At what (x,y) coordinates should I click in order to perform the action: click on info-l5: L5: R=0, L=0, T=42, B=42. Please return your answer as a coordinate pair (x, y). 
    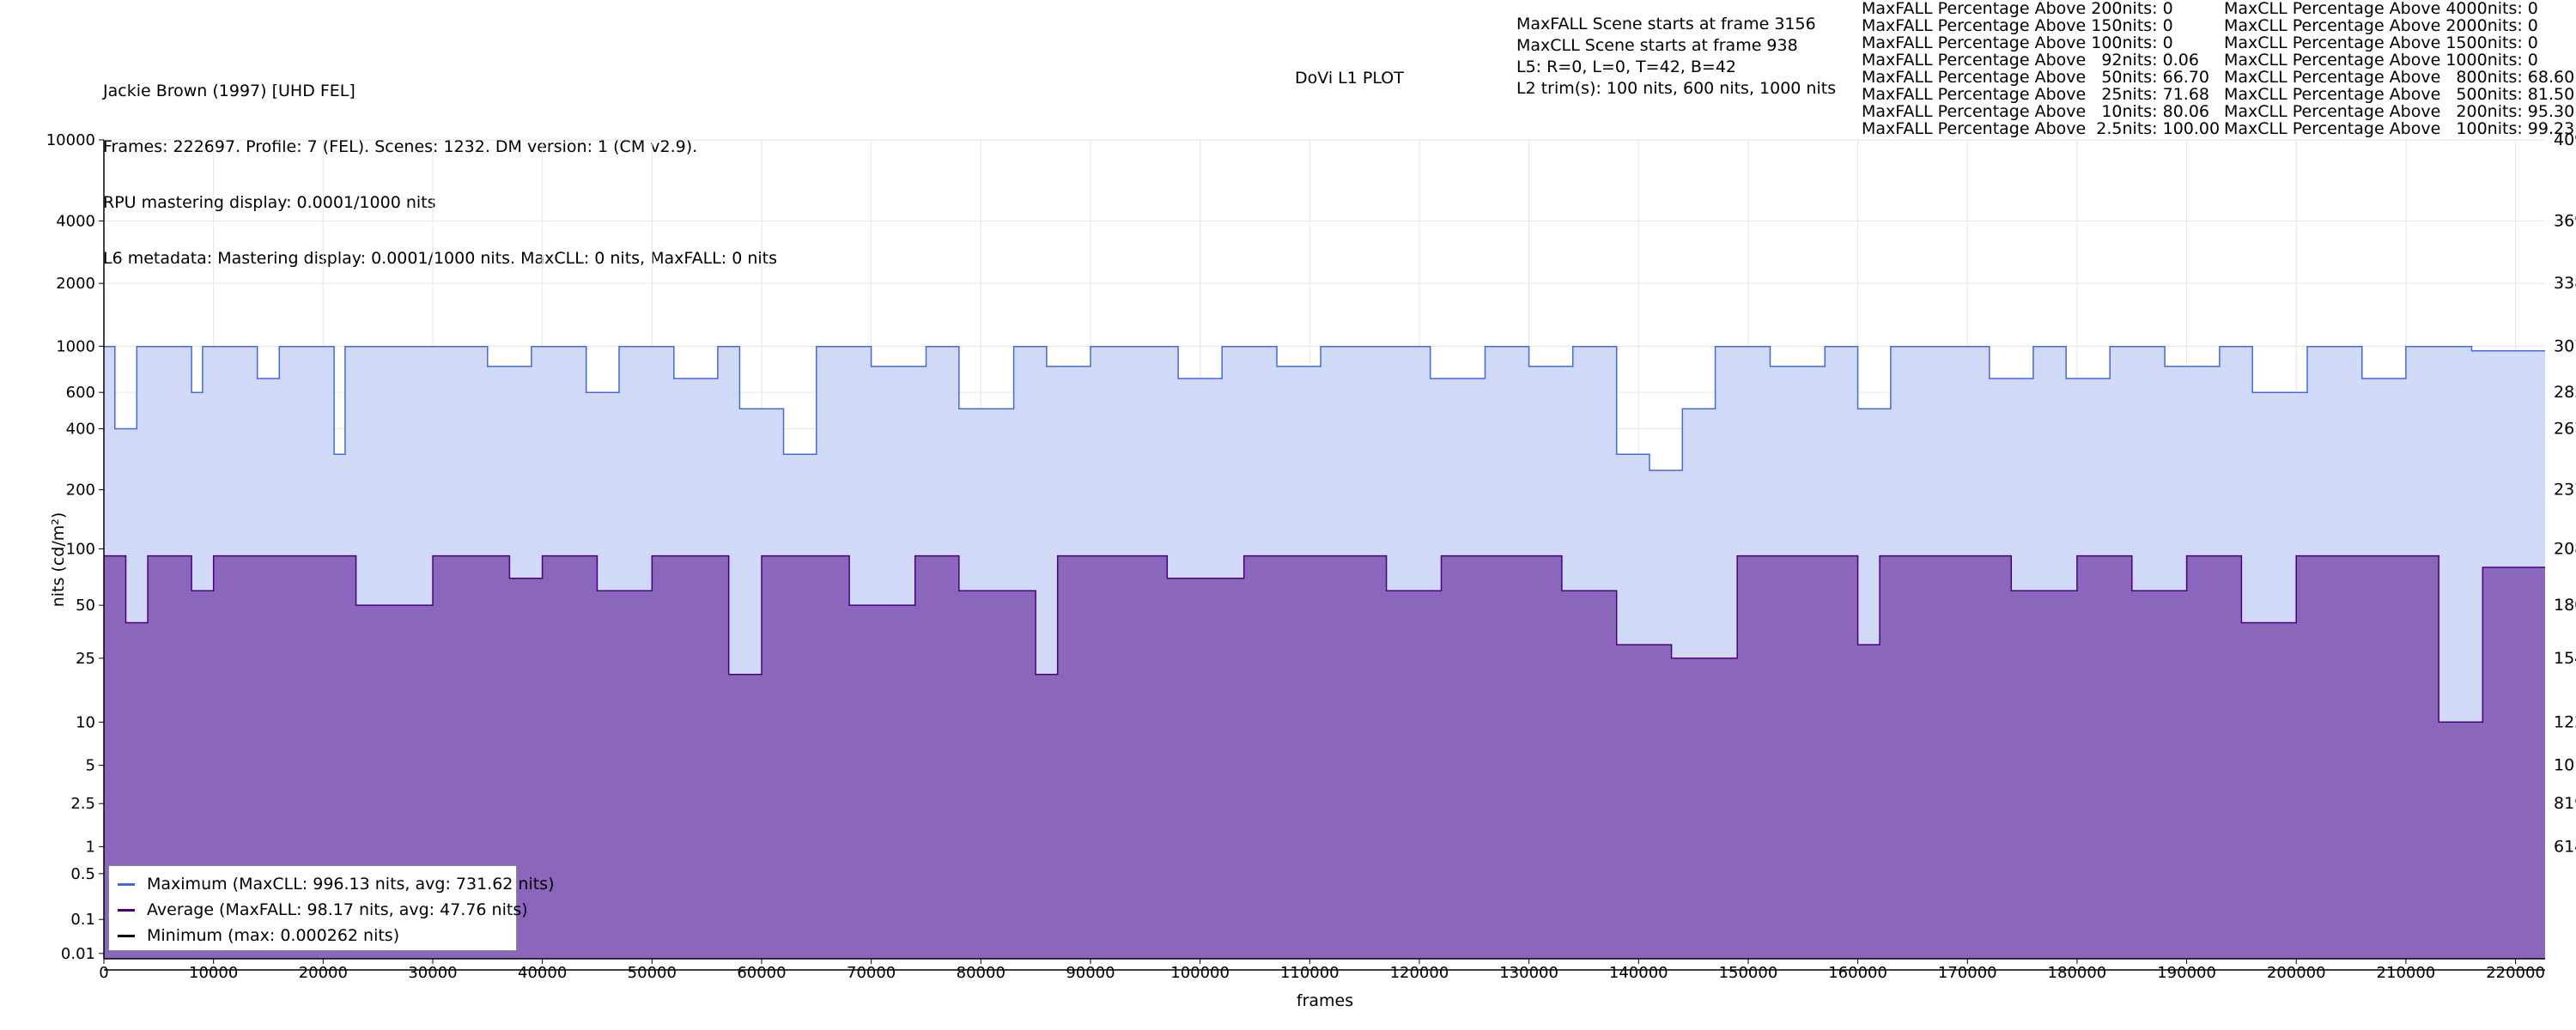
    Looking at the image, I should click on (1626, 67).